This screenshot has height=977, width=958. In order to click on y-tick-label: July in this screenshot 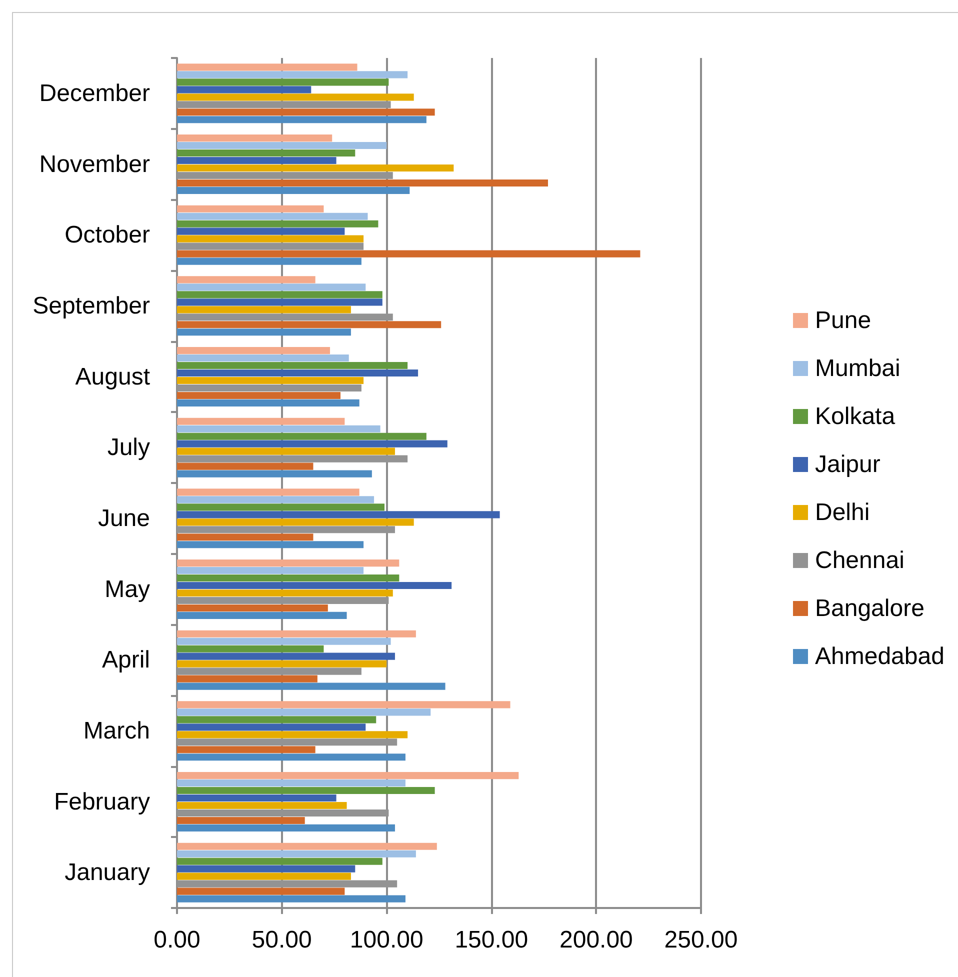, I will do `click(128, 448)`.